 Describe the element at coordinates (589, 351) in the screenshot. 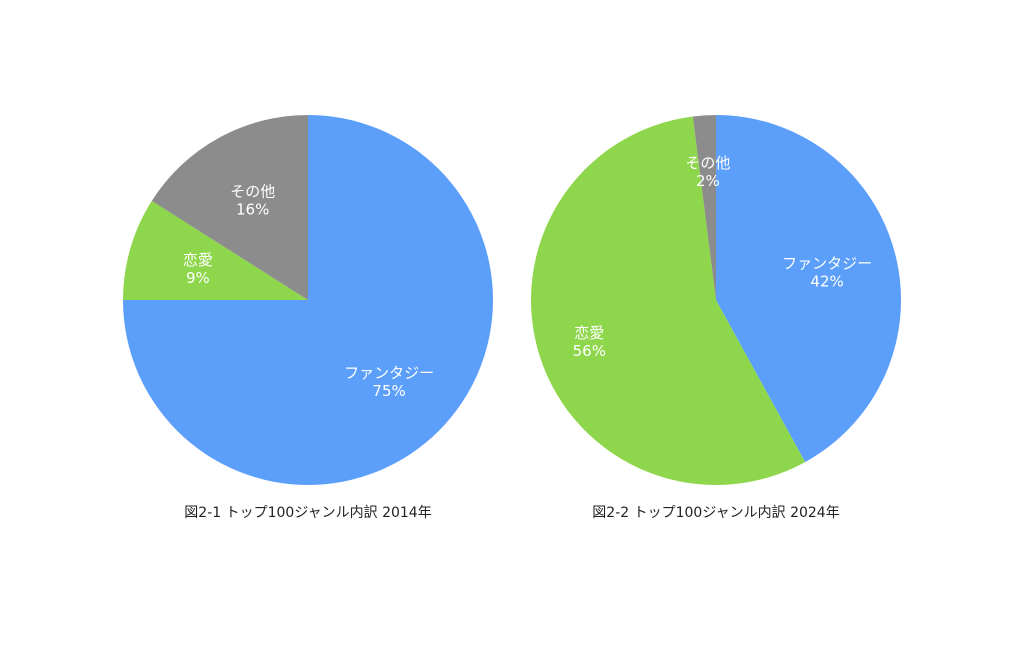

I see `slice-value-romance: 56%` at that location.